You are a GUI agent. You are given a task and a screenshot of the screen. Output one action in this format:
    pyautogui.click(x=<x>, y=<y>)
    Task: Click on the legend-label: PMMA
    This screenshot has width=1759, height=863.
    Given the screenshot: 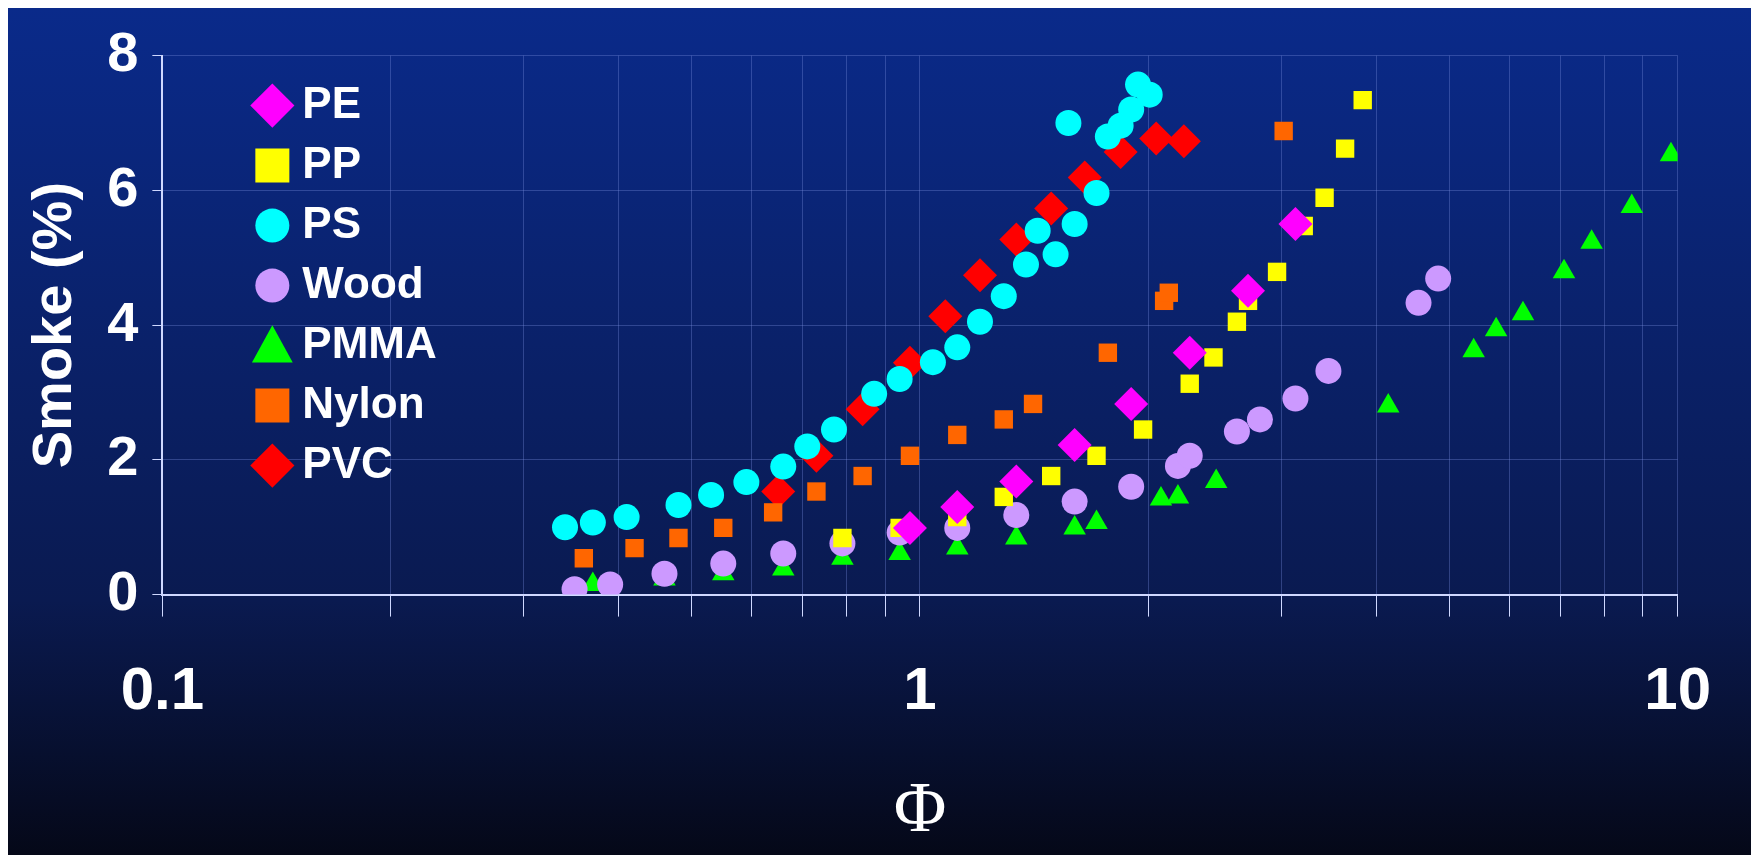 What is the action you would take?
    pyautogui.click(x=369, y=342)
    